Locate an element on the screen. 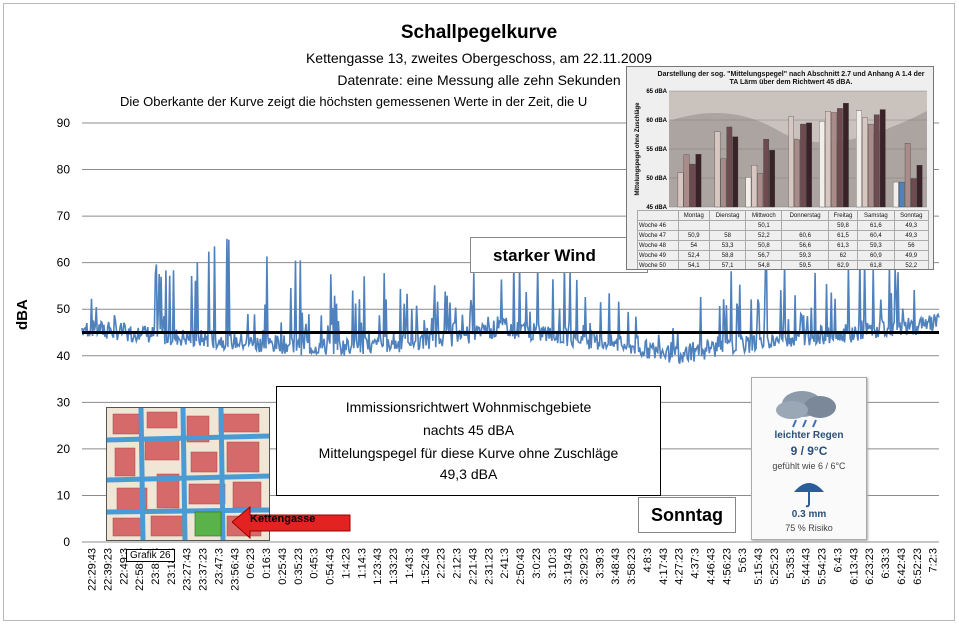 The height and width of the screenshot is (625, 959). inset-table-cell: 58,8 is located at coordinates (727, 256).